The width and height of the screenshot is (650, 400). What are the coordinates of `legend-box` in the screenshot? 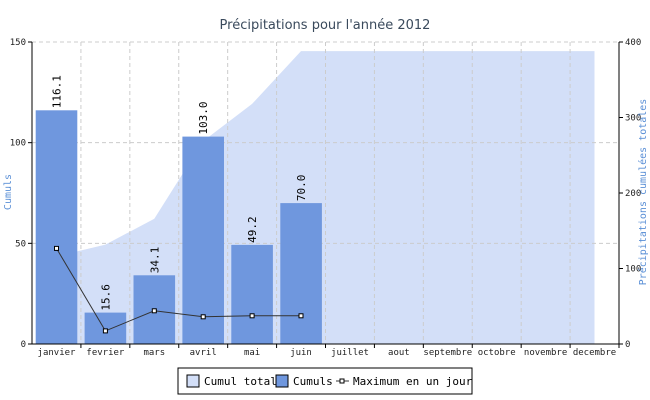 It's located at (325, 381).